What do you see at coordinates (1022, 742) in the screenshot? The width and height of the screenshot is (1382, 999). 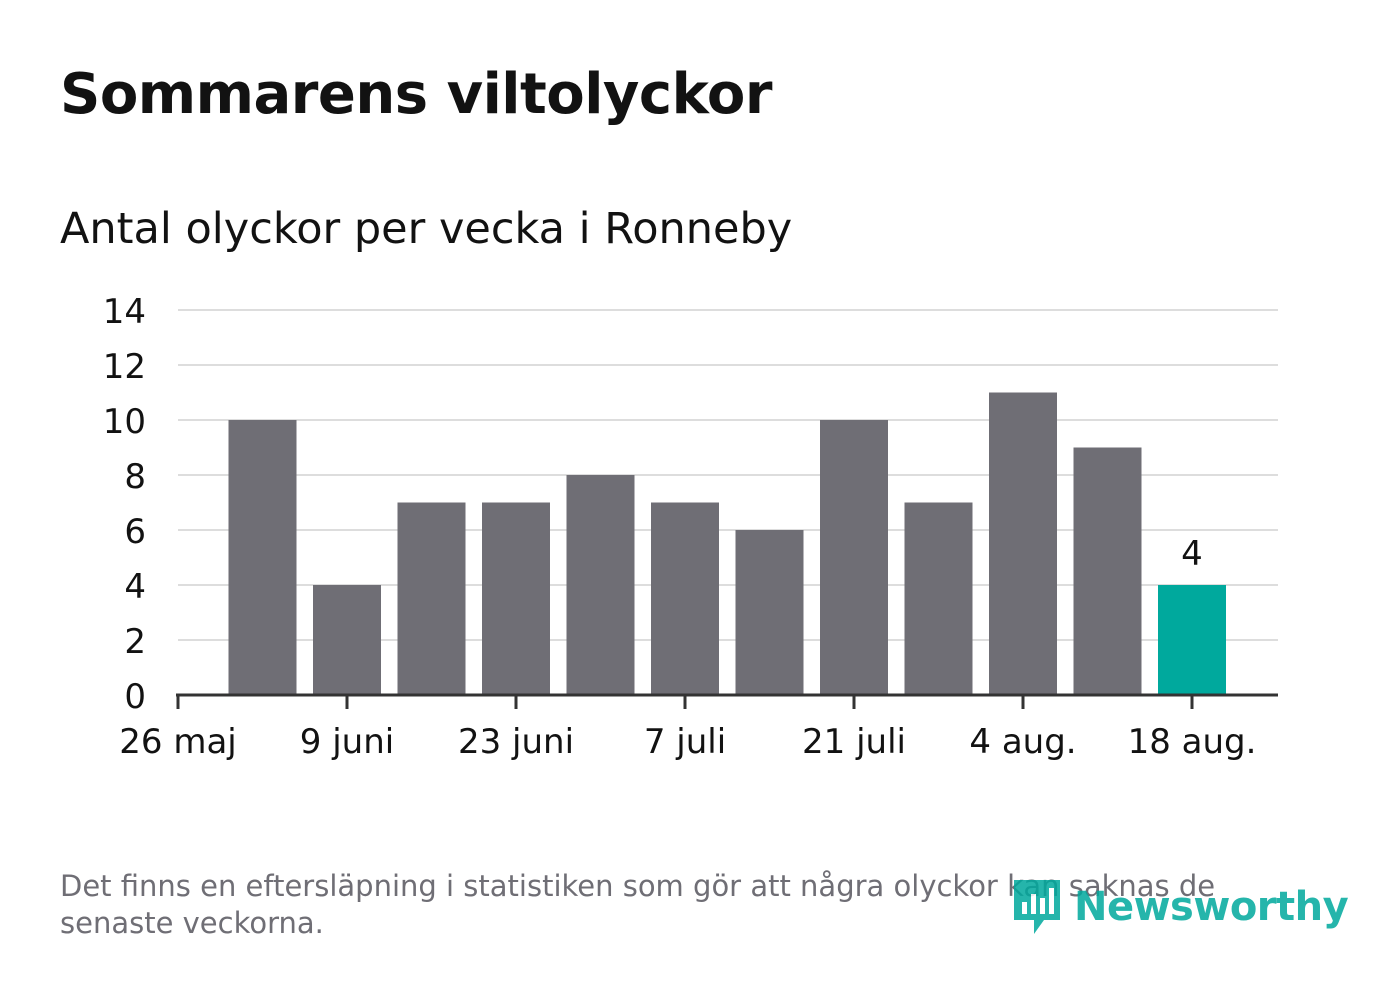 I see `x-tick-label: 4 aug.` at bounding box center [1022, 742].